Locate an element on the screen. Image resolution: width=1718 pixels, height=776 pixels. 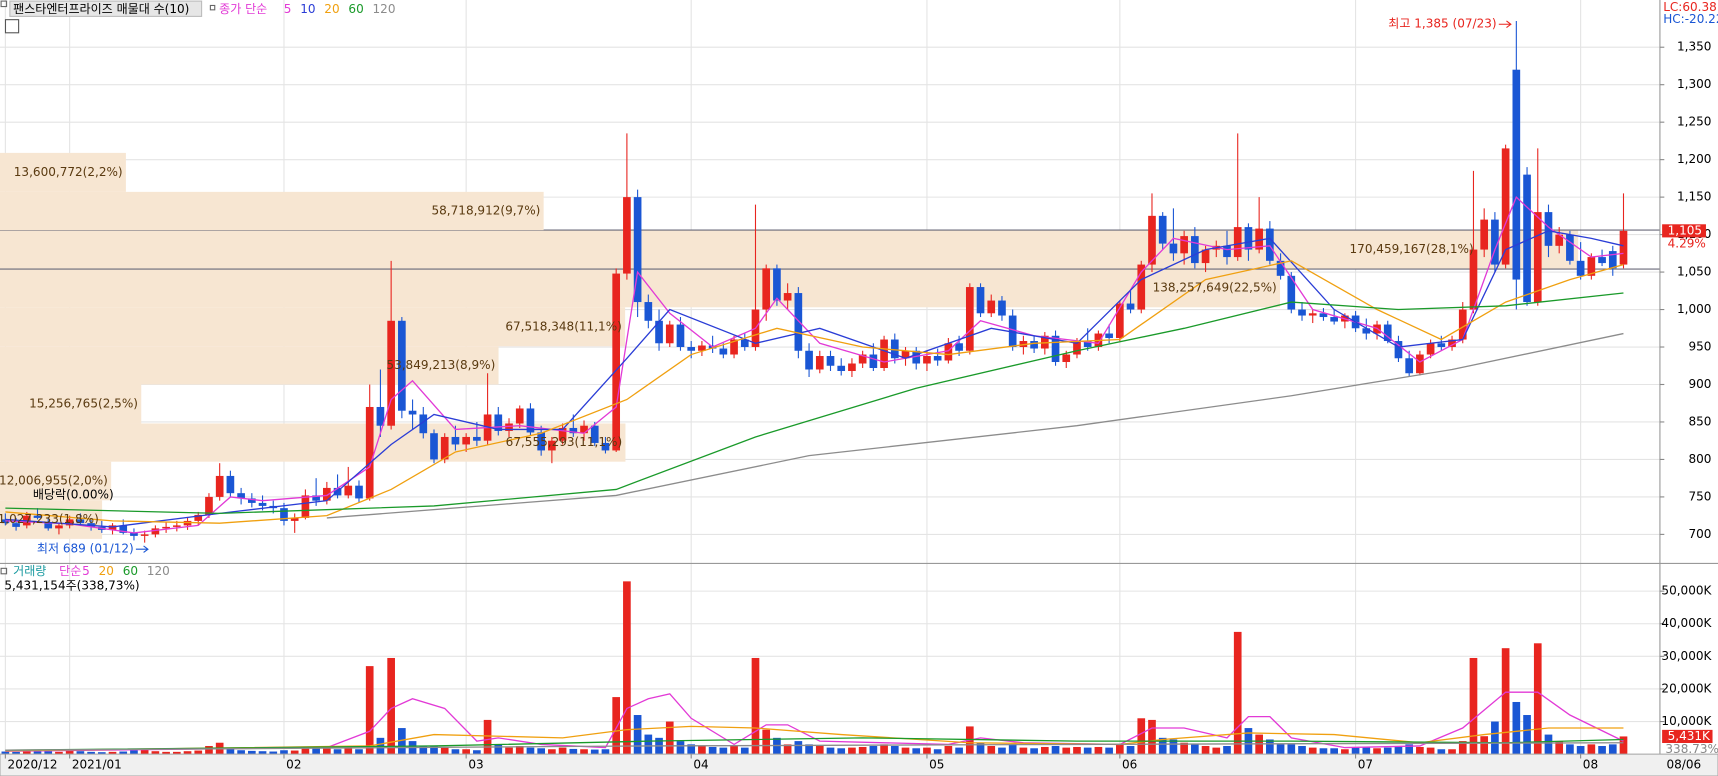
x-tick-label: 02 is located at coordinates (293, 765).